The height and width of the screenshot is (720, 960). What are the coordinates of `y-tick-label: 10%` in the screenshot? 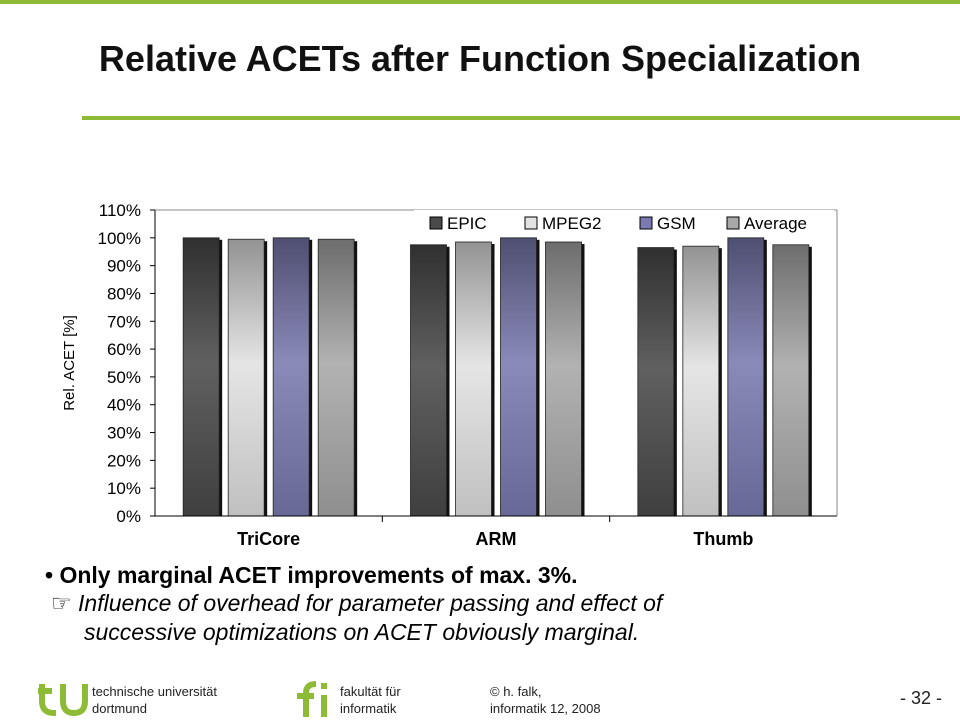 It's located at (124, 488).